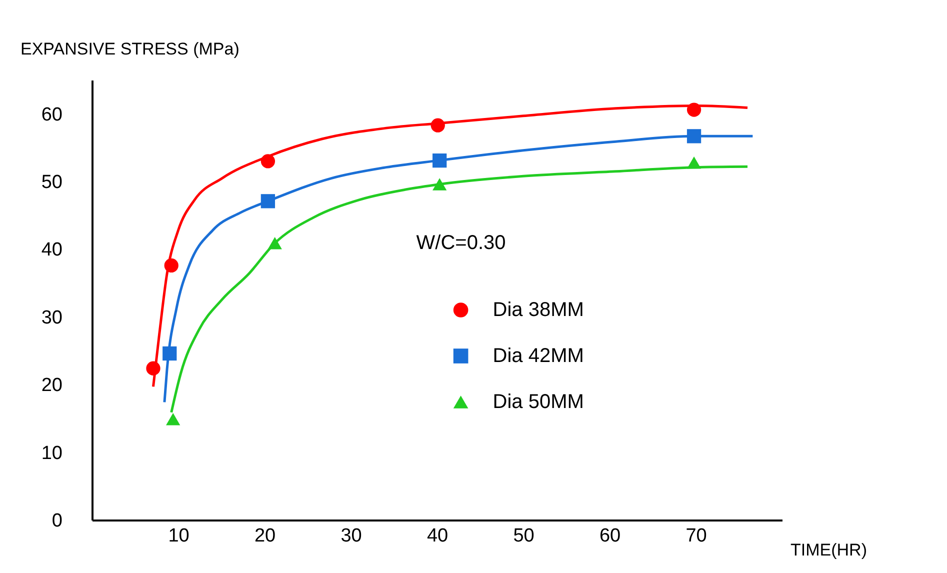  I want to click on legend-label: Dia 42MM, so click(538, 356).